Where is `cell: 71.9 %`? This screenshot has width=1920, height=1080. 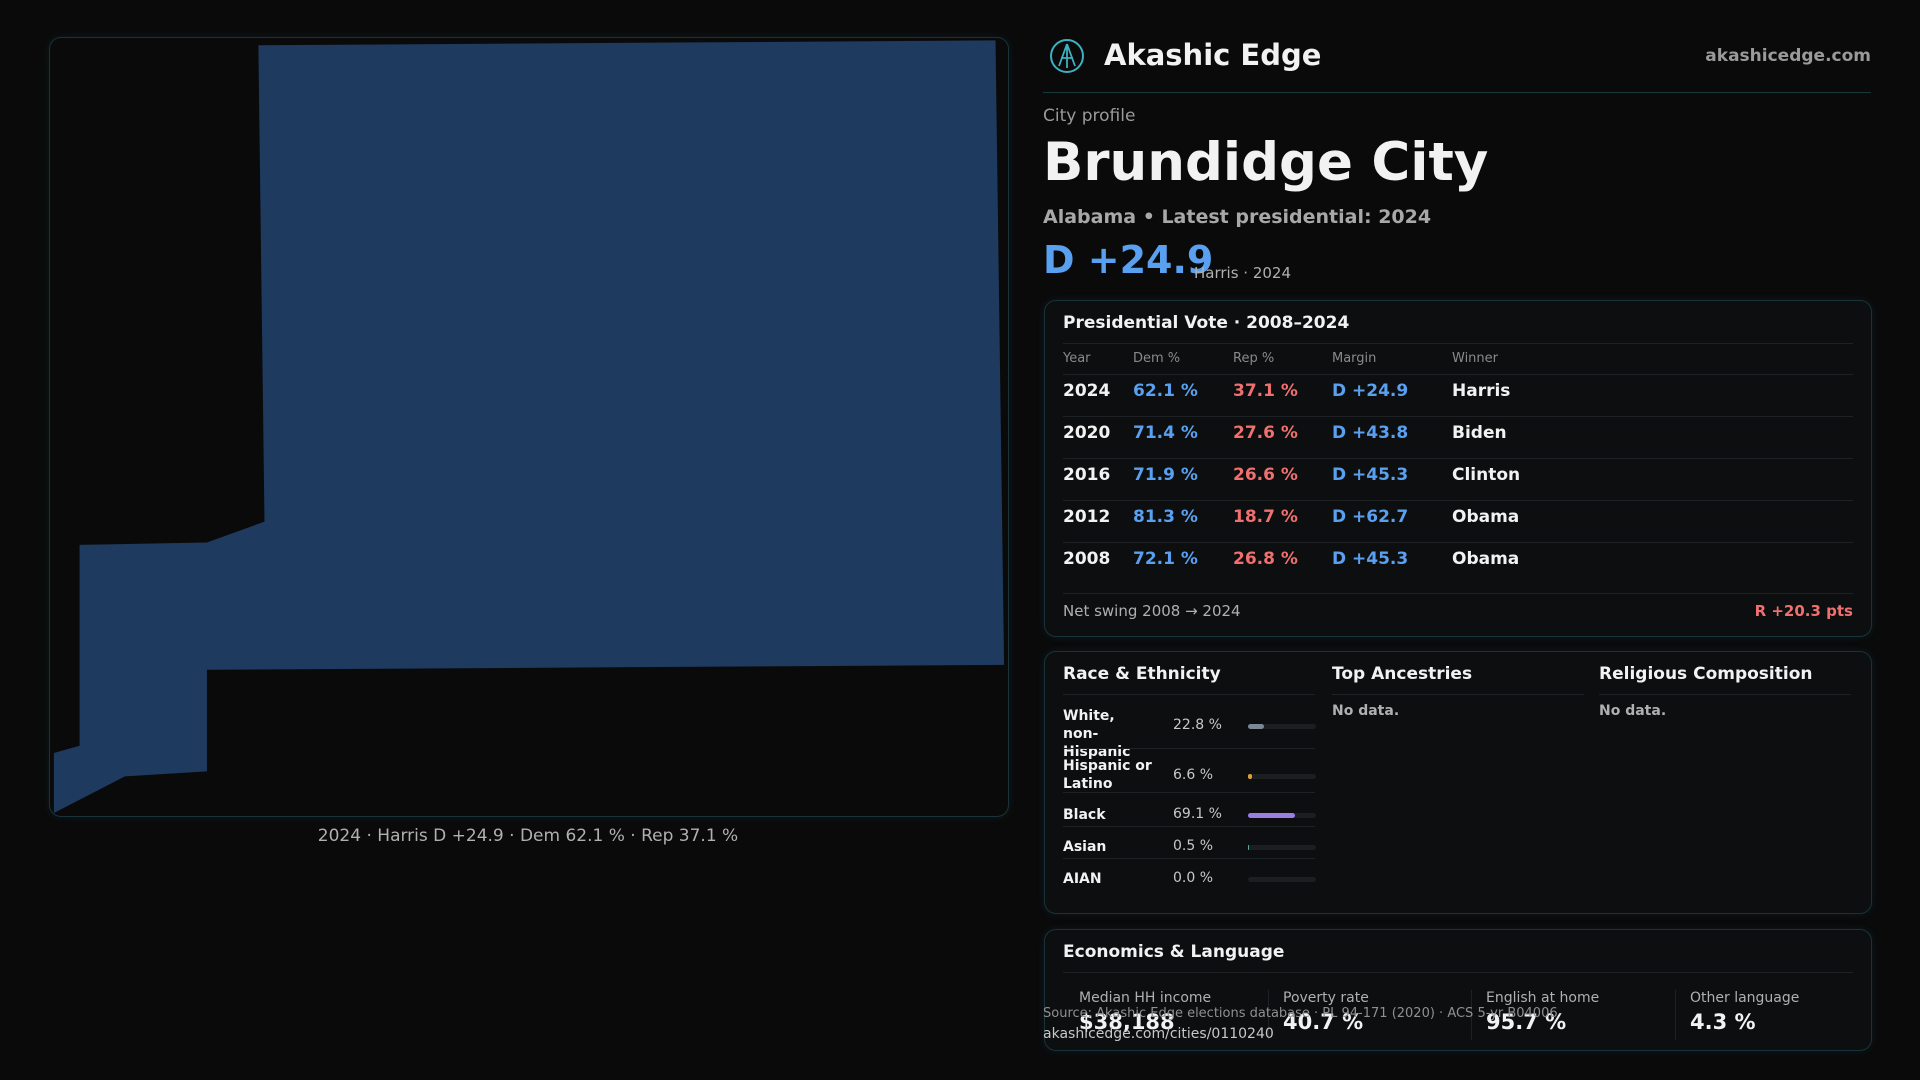
cell: 71.9 % is located at coordinates (1165, 475).